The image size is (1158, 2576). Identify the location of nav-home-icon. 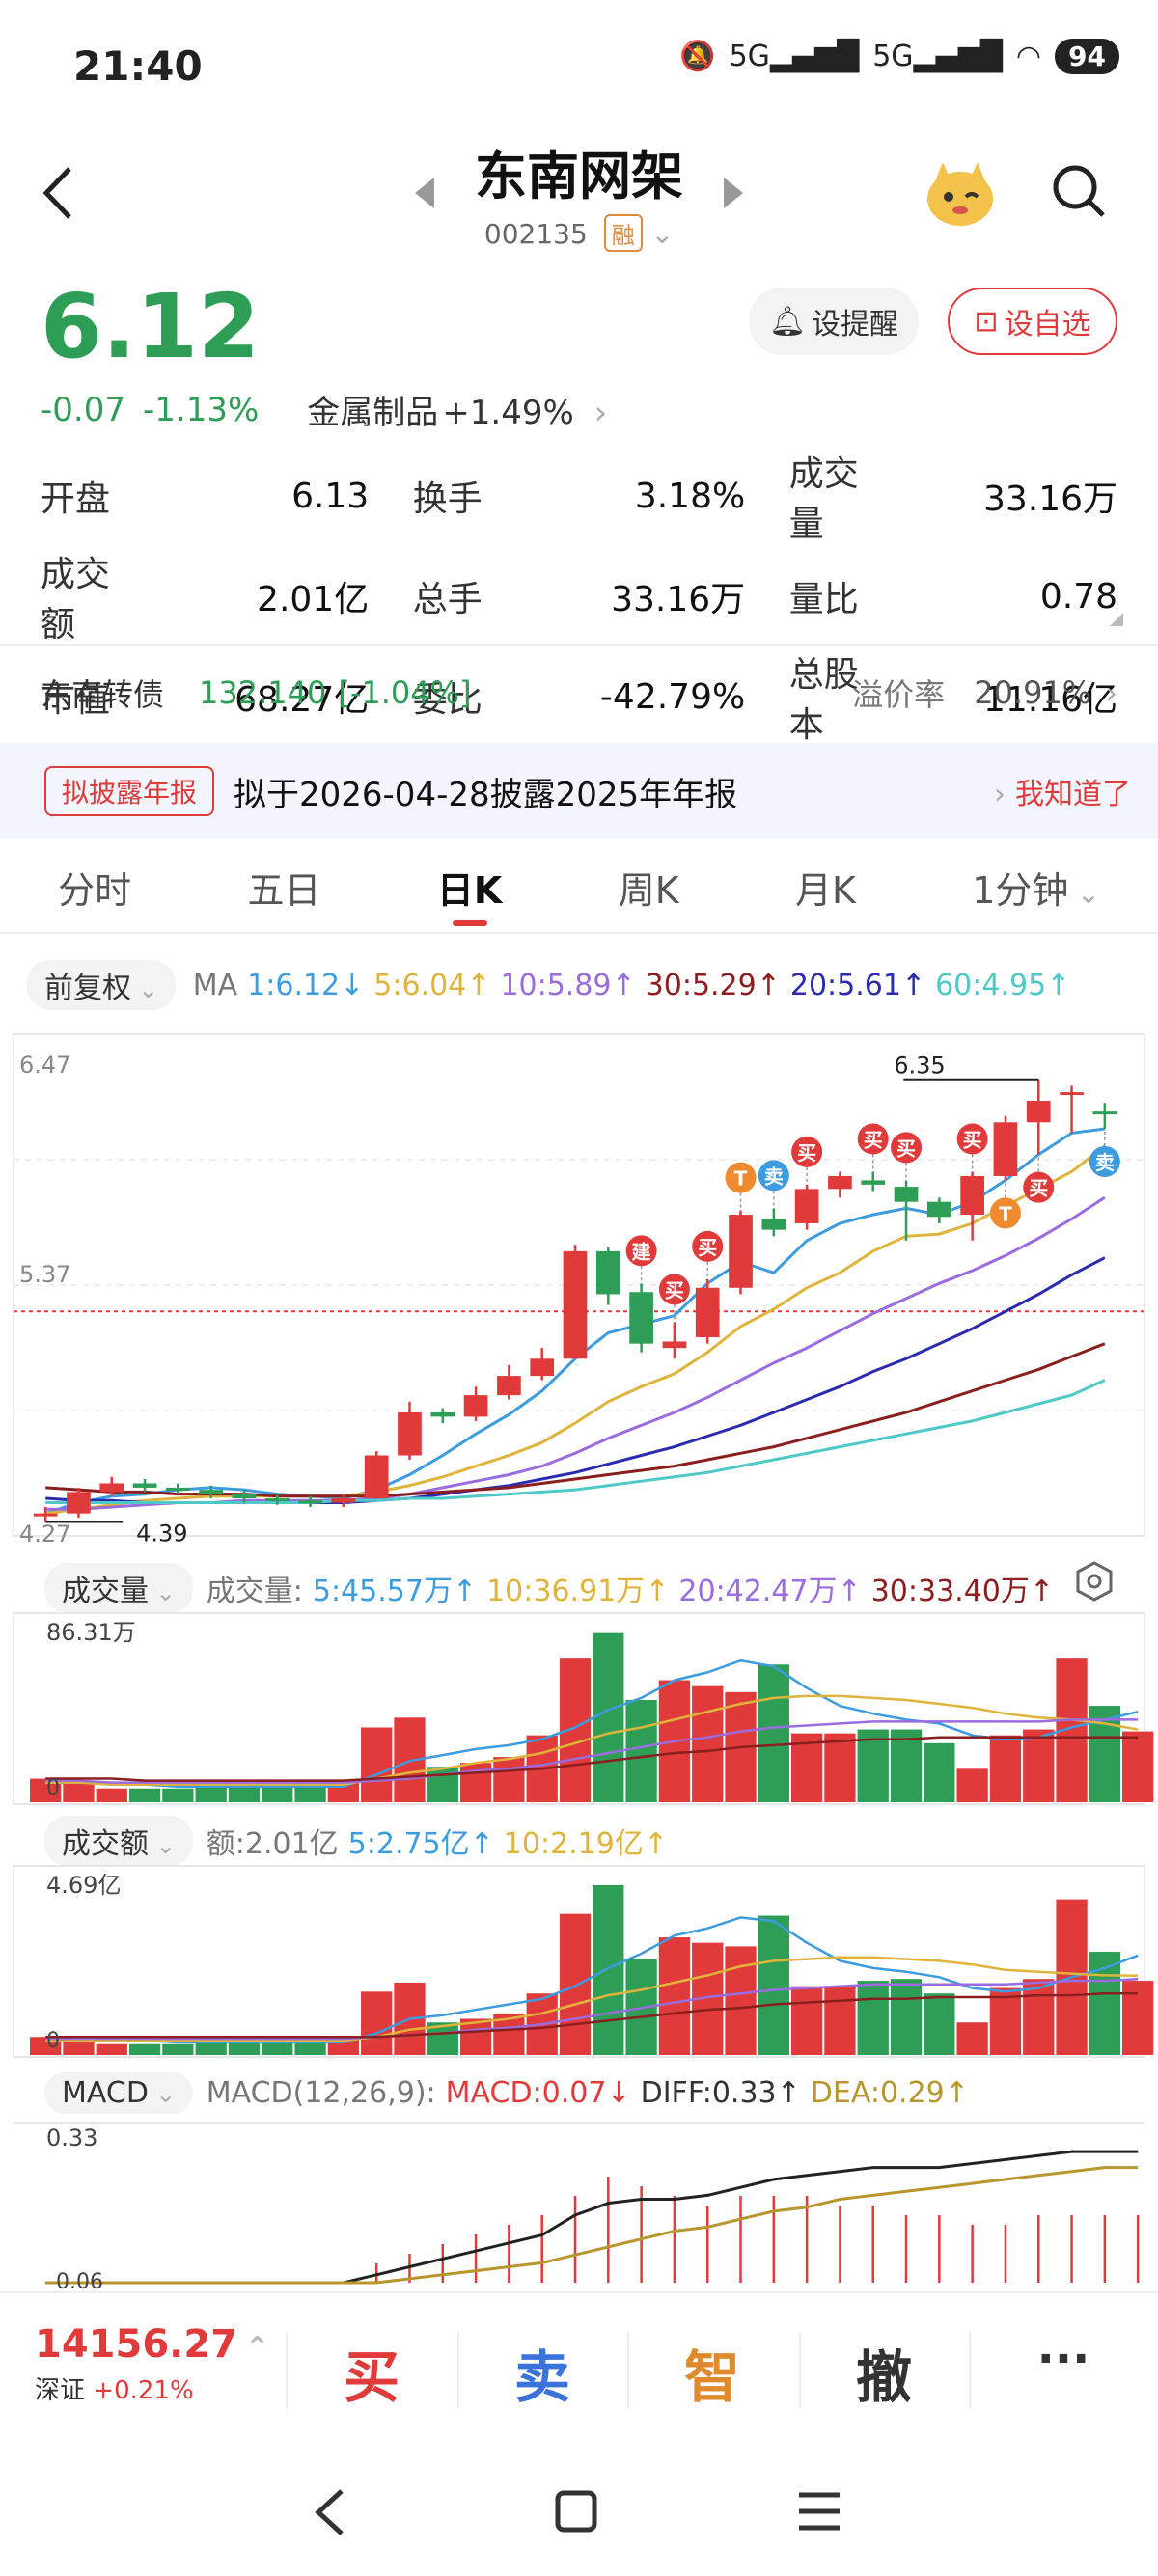
(576, 2512).